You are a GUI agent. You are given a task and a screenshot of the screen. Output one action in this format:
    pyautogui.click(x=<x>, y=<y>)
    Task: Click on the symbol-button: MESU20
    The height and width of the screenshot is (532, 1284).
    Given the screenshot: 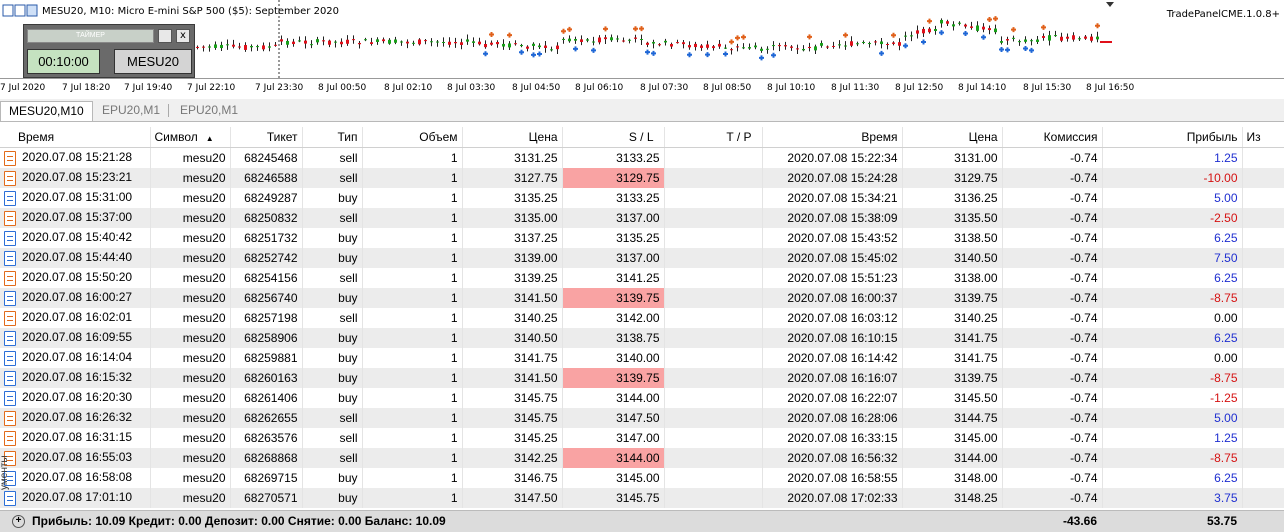 What is the action you would take?
    pyautogui.click(x=153, y=61)
    